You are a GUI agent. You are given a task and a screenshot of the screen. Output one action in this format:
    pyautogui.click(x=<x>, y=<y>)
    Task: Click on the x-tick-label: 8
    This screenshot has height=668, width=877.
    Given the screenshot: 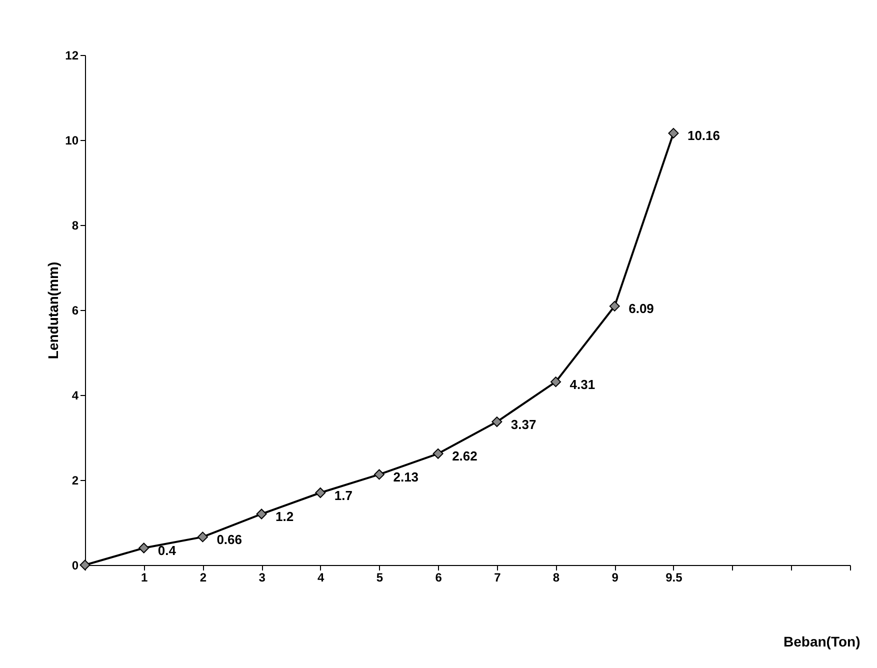 What is the action you would take?
    pyautogui.click(x=556, y=577)
    